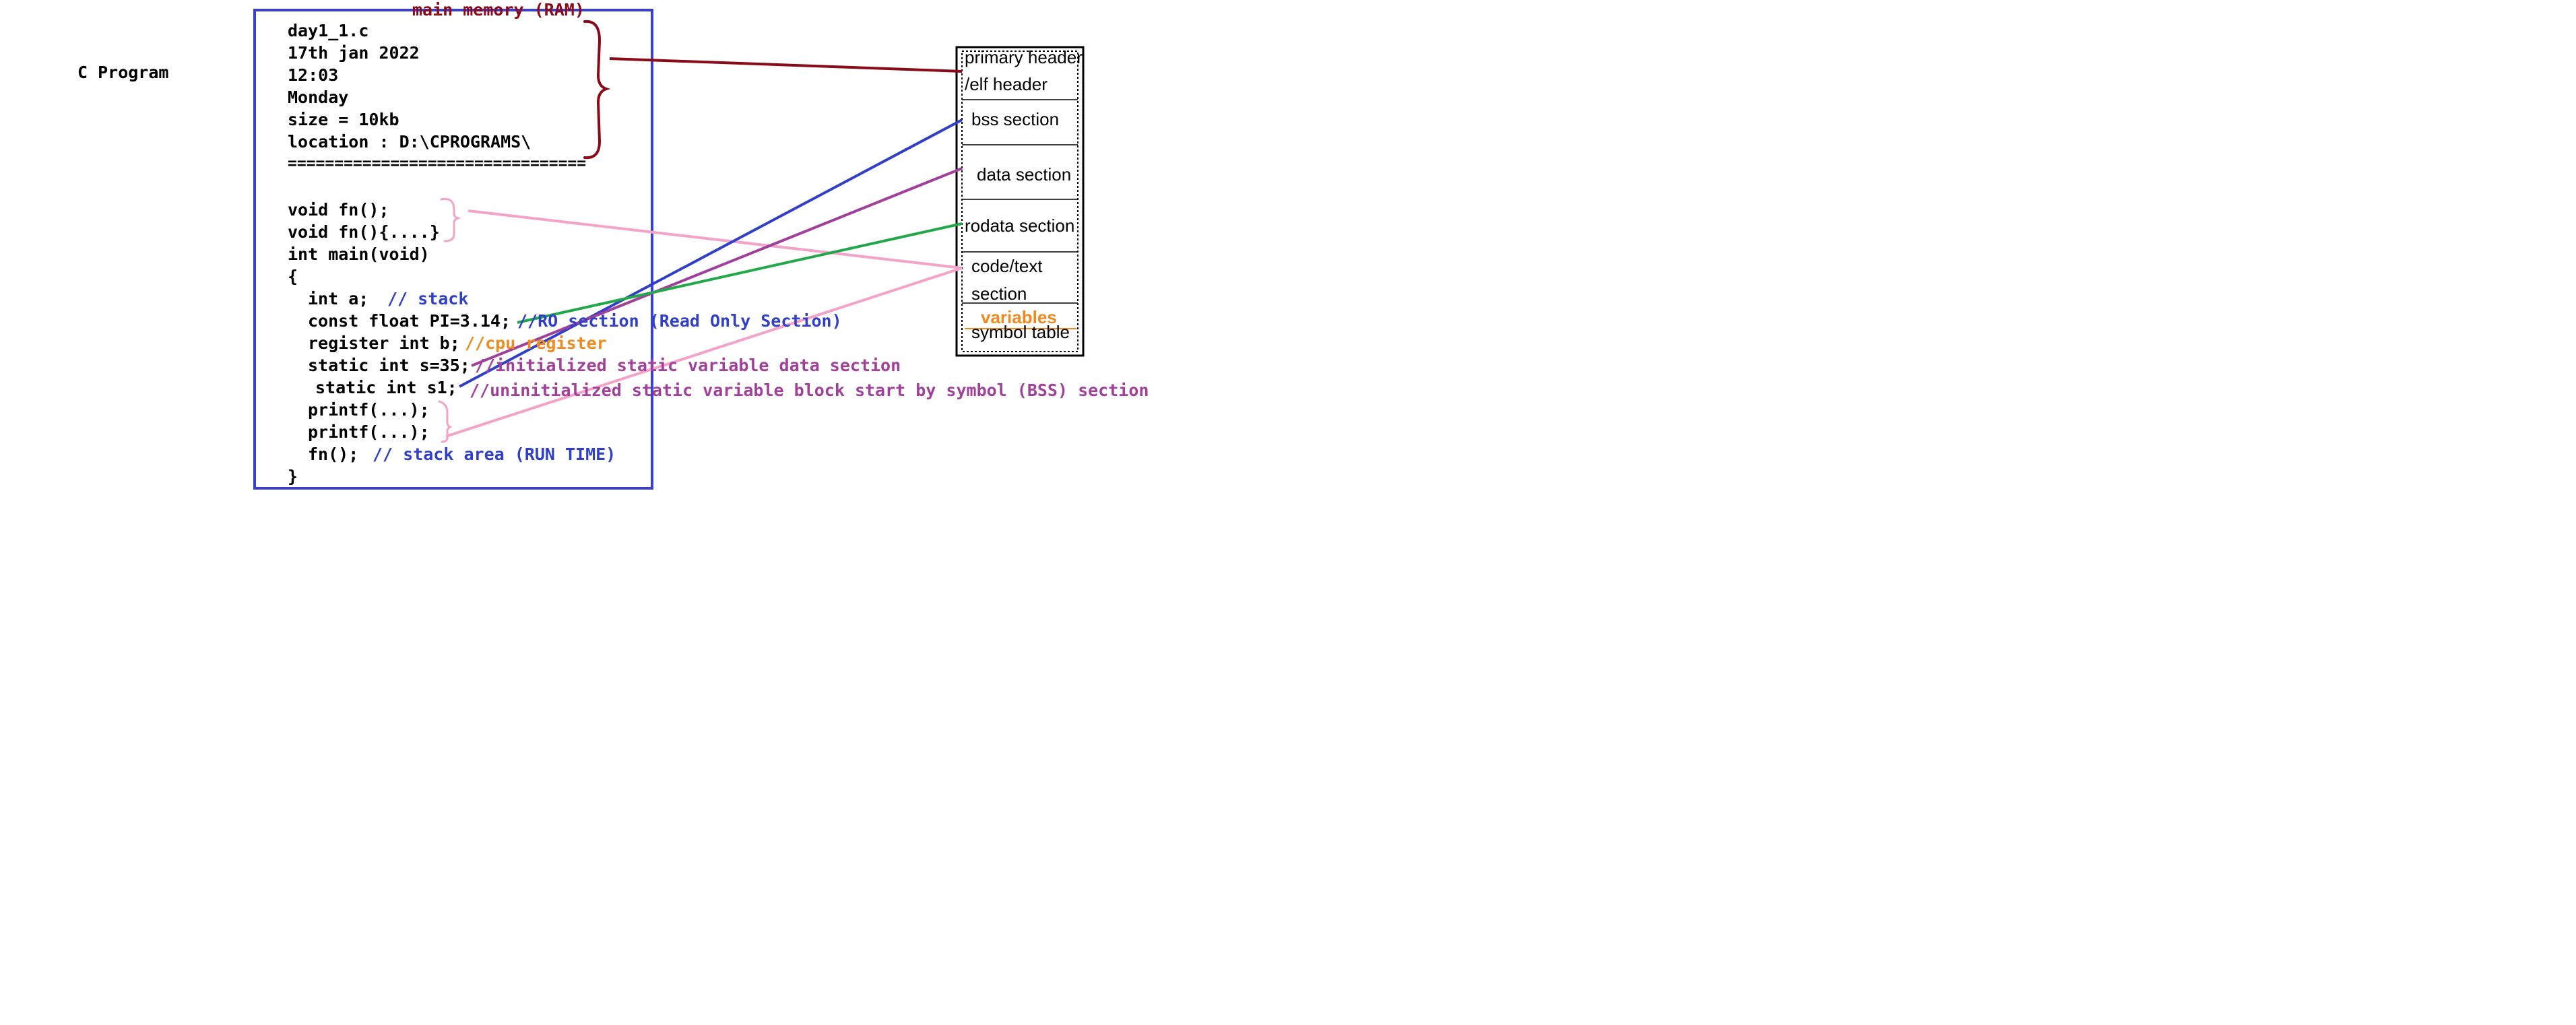 This screenshot has height=1025, width=2576. What do you see at coordinates (318, 97) in the screenshot?
I see `file-day: Monday` at bounding box center [318, 97].